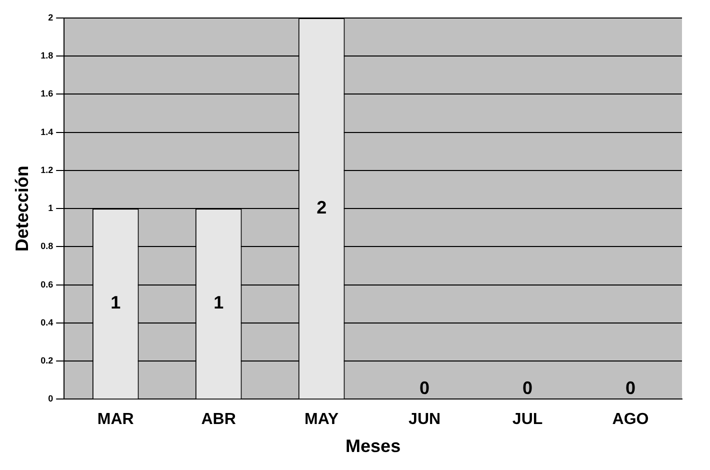  Describe the element at coordinates (47, 131) in the screenshot. I see `y-tick-label: 1.4` at that location.